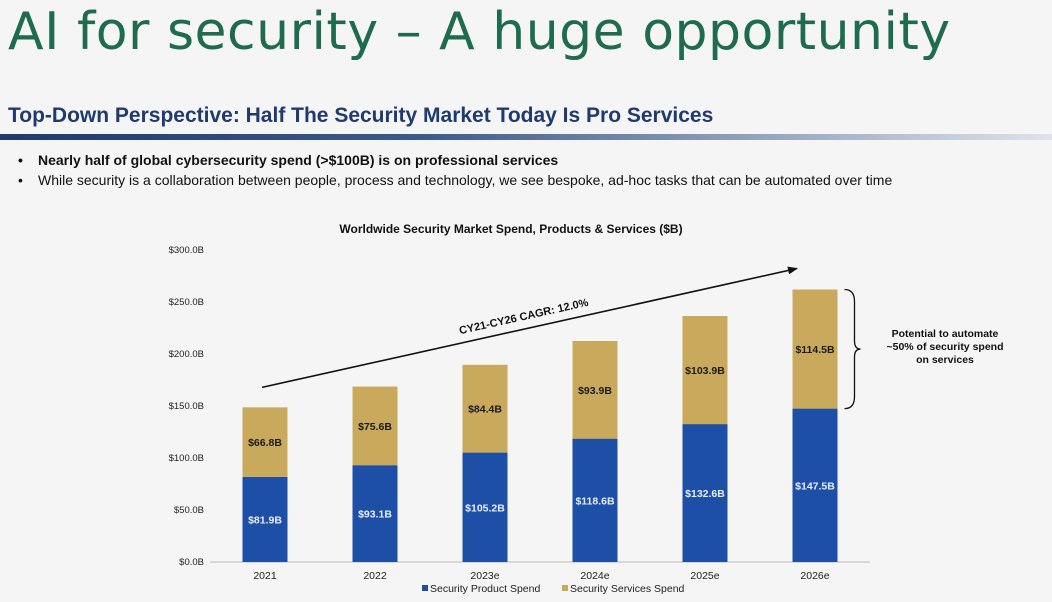 The image size is (1052, 602). What do you see at coordinates (627, 589) in the screenshot?
I see `legend-label-services: Security Services Spend` at bounding box center [627, 589].